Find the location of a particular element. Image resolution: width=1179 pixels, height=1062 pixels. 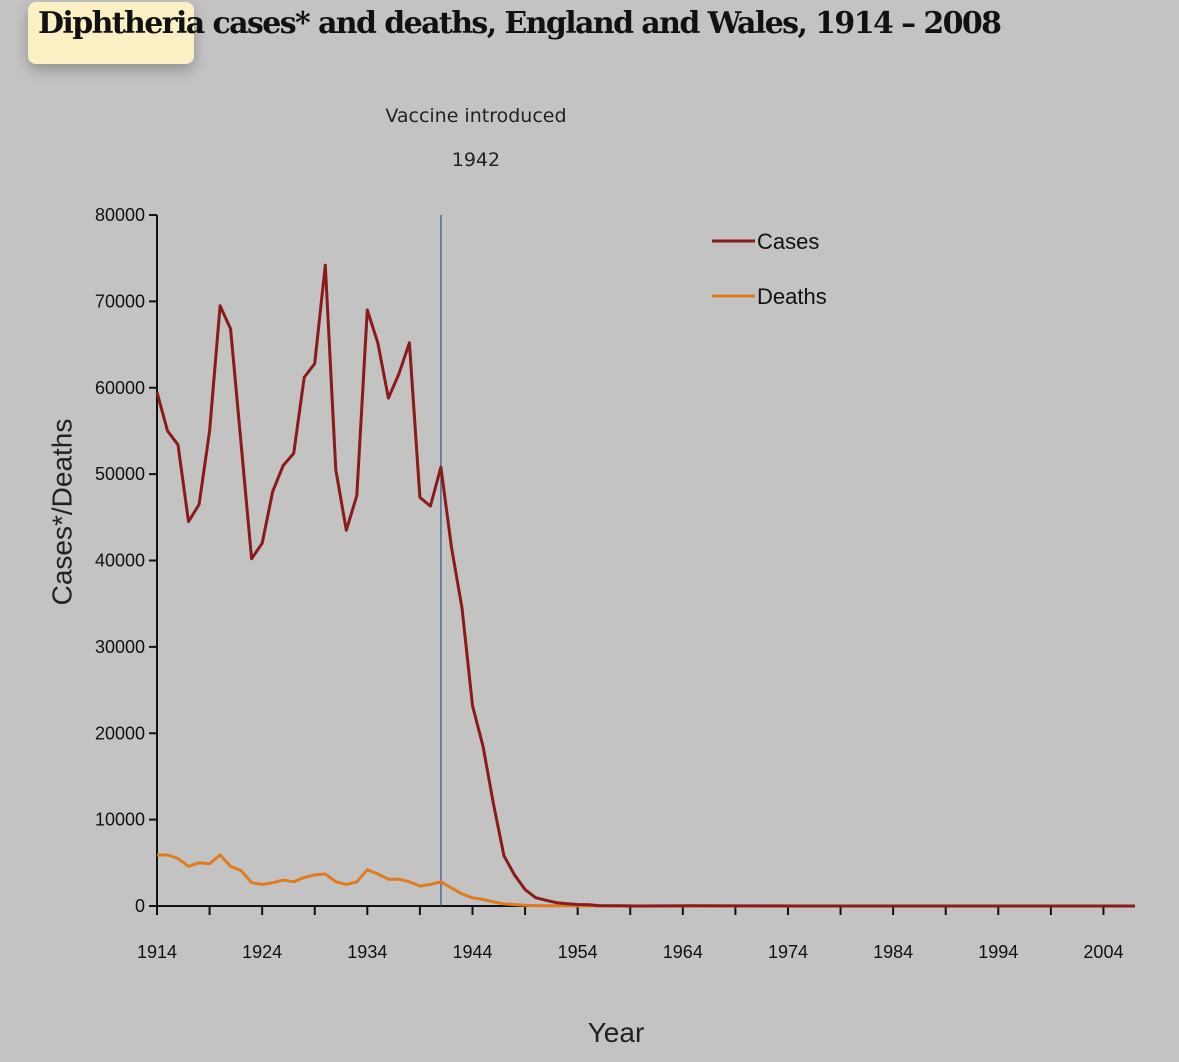

legend-label-cases: Cases is located at coordinates (788, 241).